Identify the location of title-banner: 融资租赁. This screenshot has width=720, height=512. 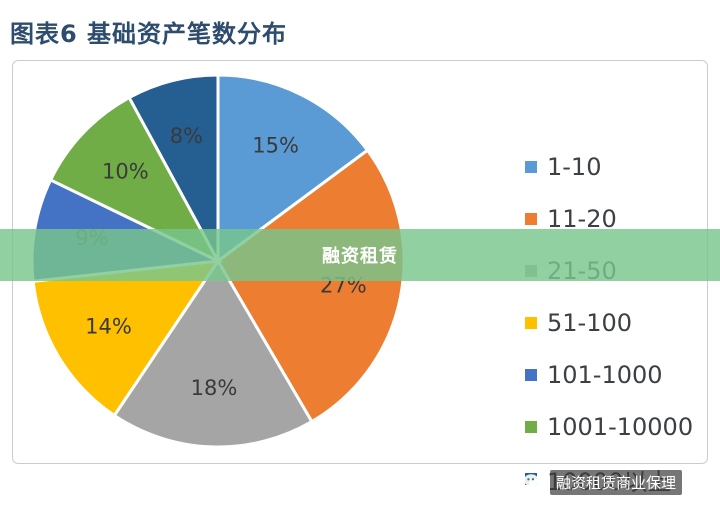
(360, 255).